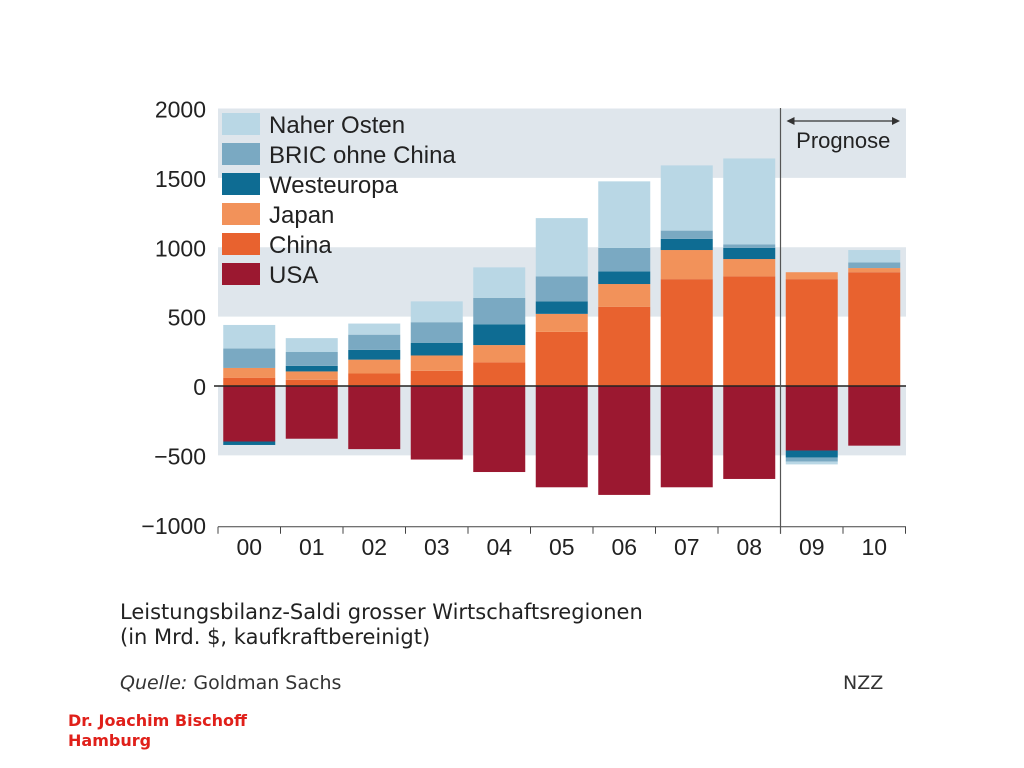 This screenshot has width=1024, height=768. Describe the element at coordinates (312, 547) in the screenshot. I see `x-tick-label-01: 01` at that location.